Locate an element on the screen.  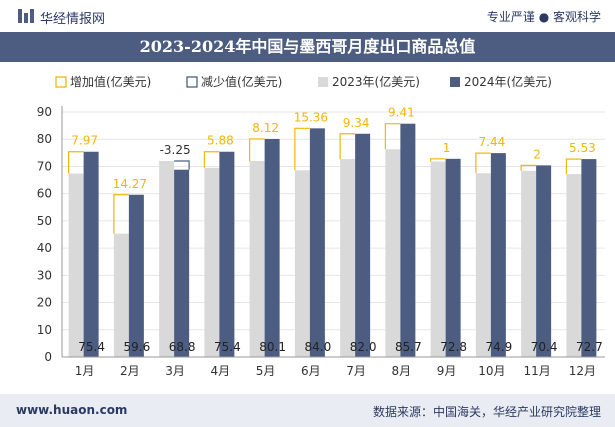
legend-label-decrease: 减少值(亿美元) is located at coordinates (241, 81).